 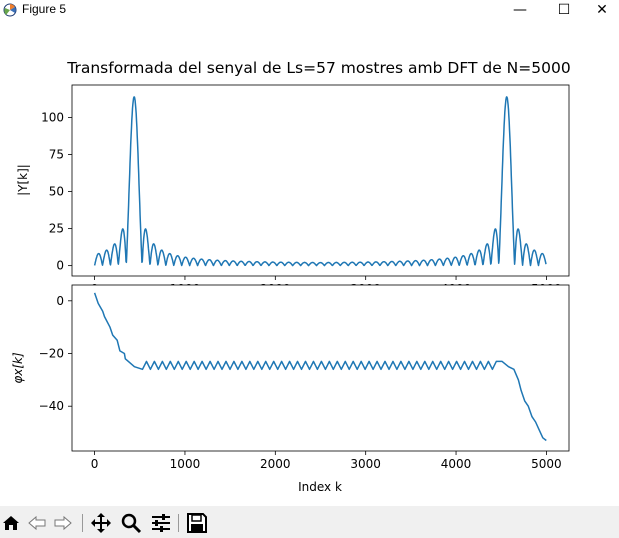 I want to click on matplotlib-icon, so click(x=10, y=10).